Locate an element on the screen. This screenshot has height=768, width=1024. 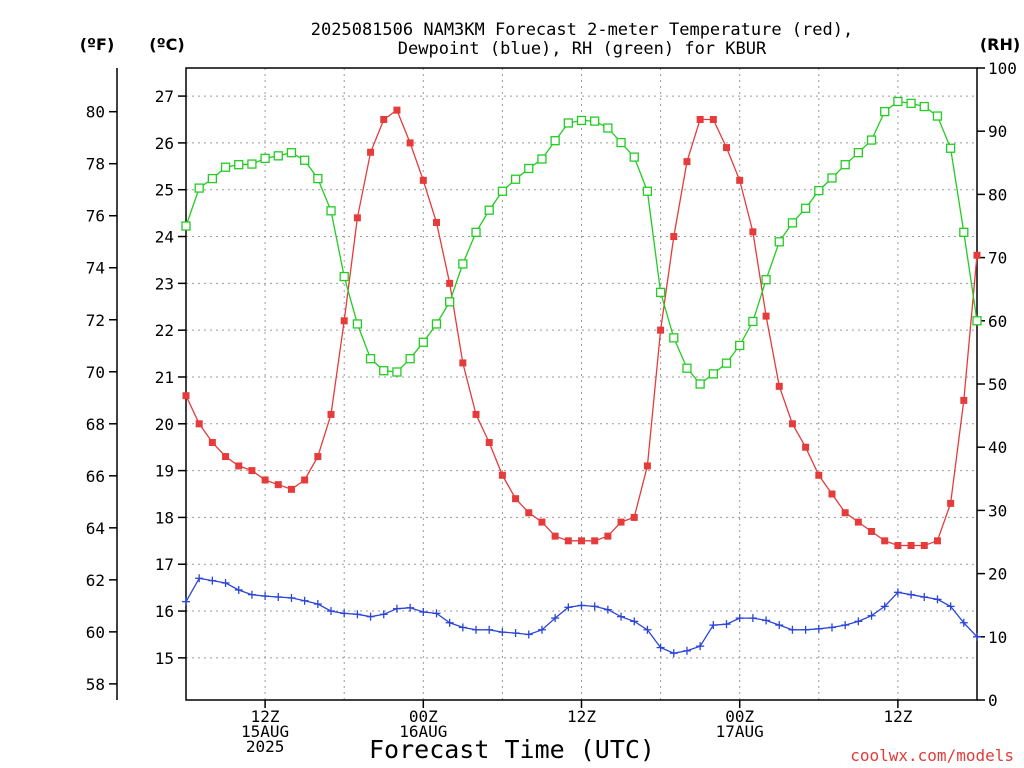
fahrenheit-tick-label: 74 is located at coordinates (95, 268).